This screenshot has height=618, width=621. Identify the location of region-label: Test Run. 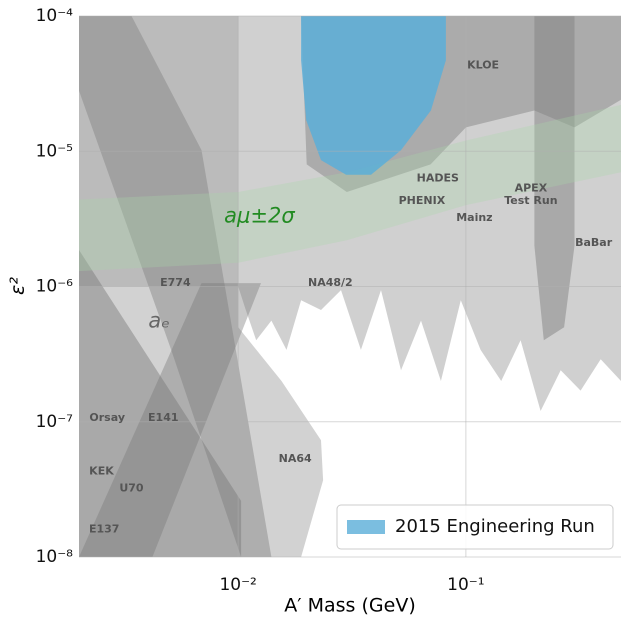
(530, 200).